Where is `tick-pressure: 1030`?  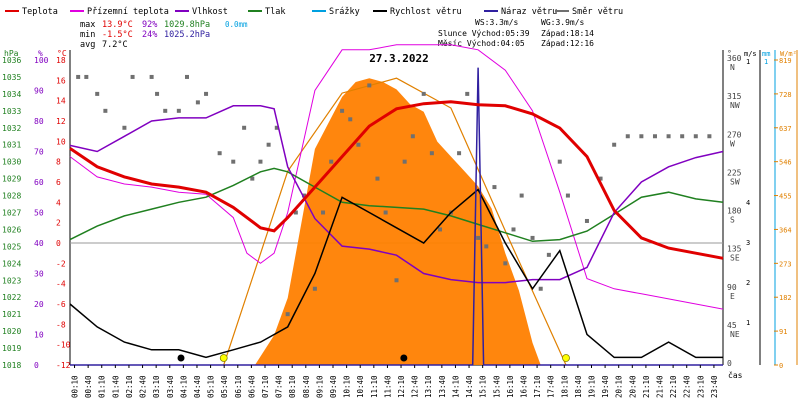
tick-pressure: 1030 is located at coordinates (11, 162).